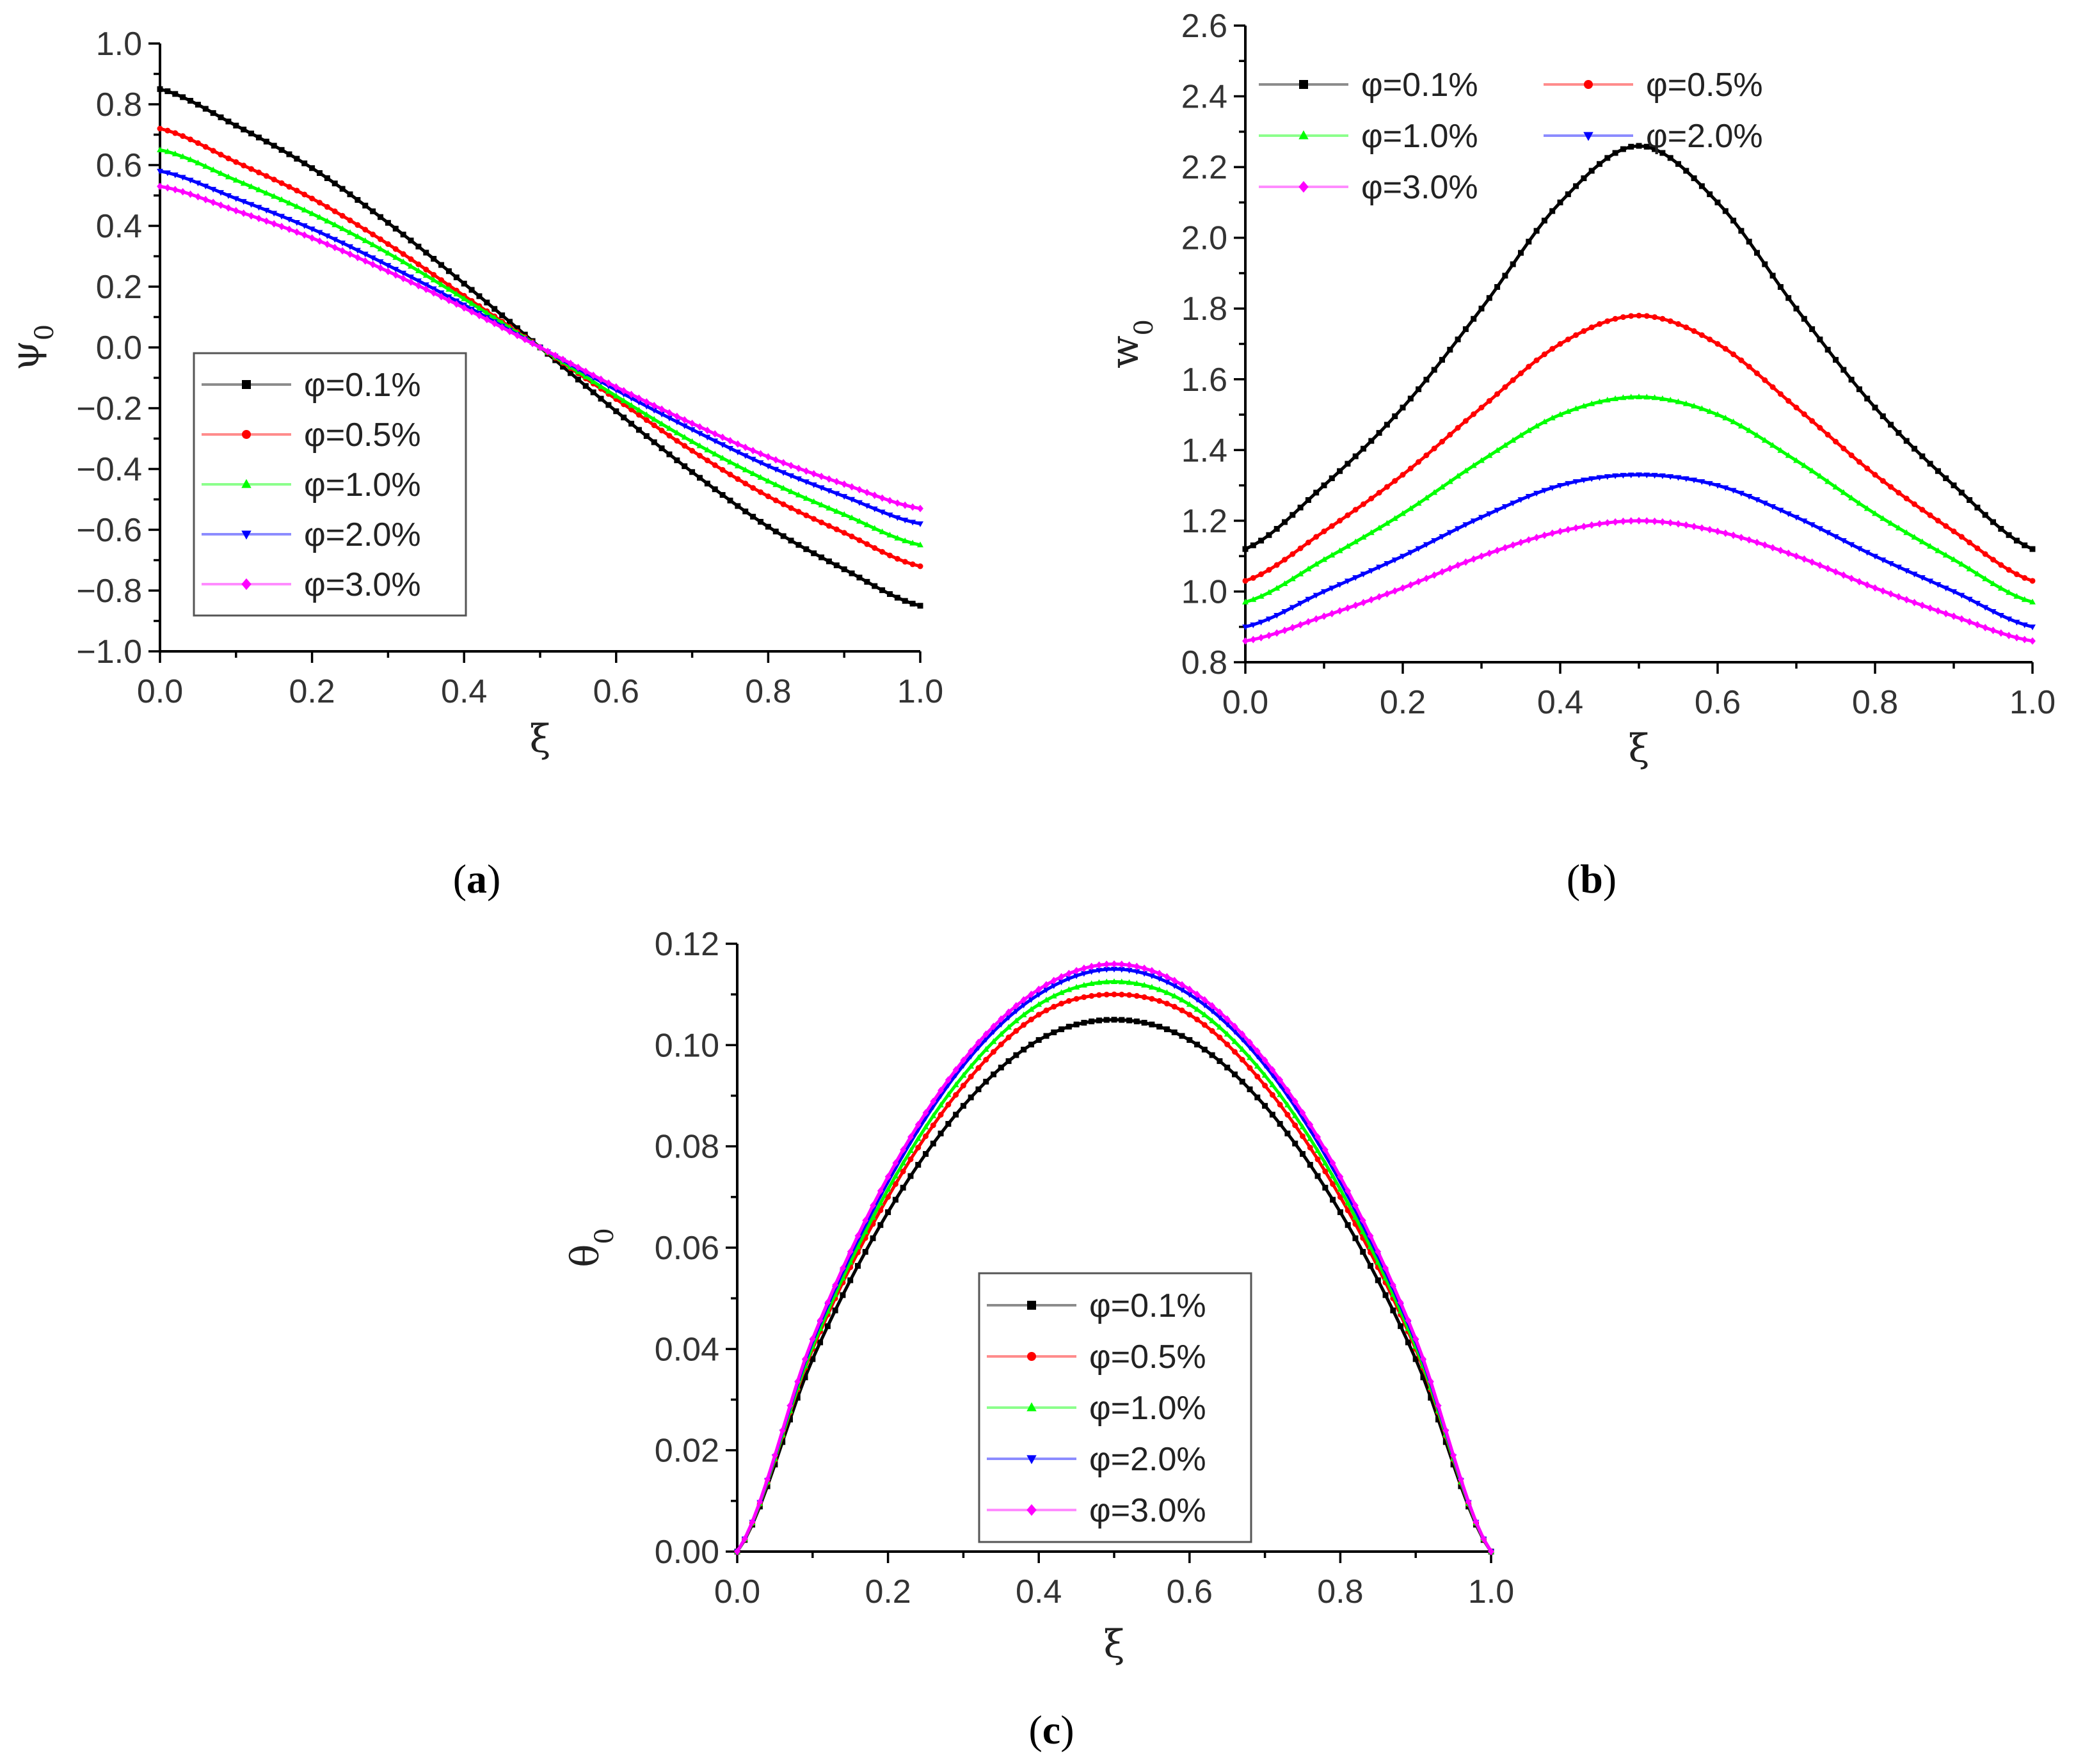 Image resolution: width=2076 pixels, height=1764 pixels. I want to click on y-tick-label: 2.6, so click(1204, 26).